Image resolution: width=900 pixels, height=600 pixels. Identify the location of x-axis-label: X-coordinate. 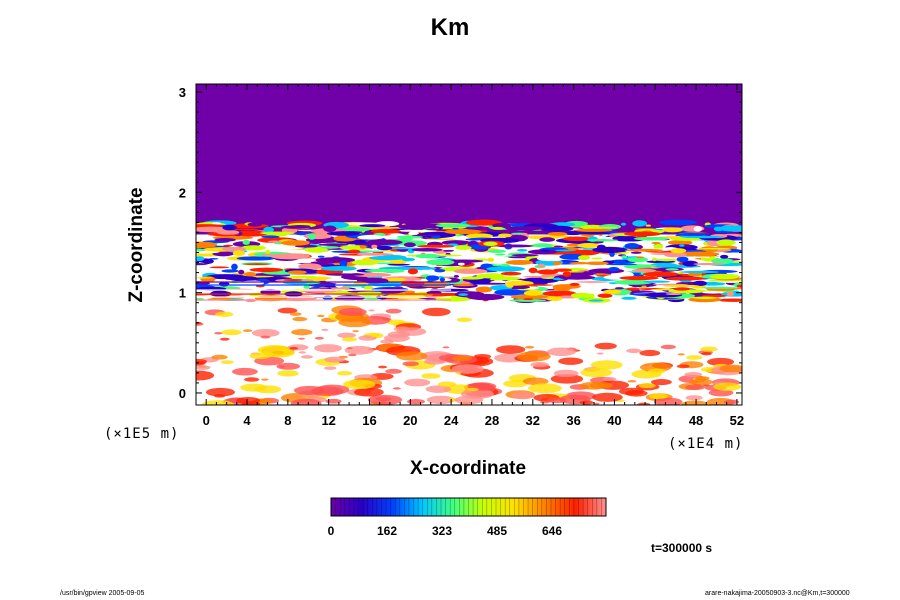
(468, 468).